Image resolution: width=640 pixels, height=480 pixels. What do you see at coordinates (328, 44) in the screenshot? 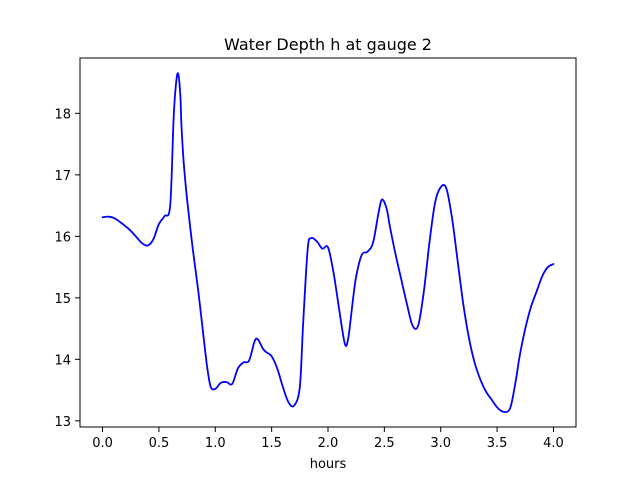
I see `chart-title: Water Depth h at gauge 2` at bounding box center [328, 44].